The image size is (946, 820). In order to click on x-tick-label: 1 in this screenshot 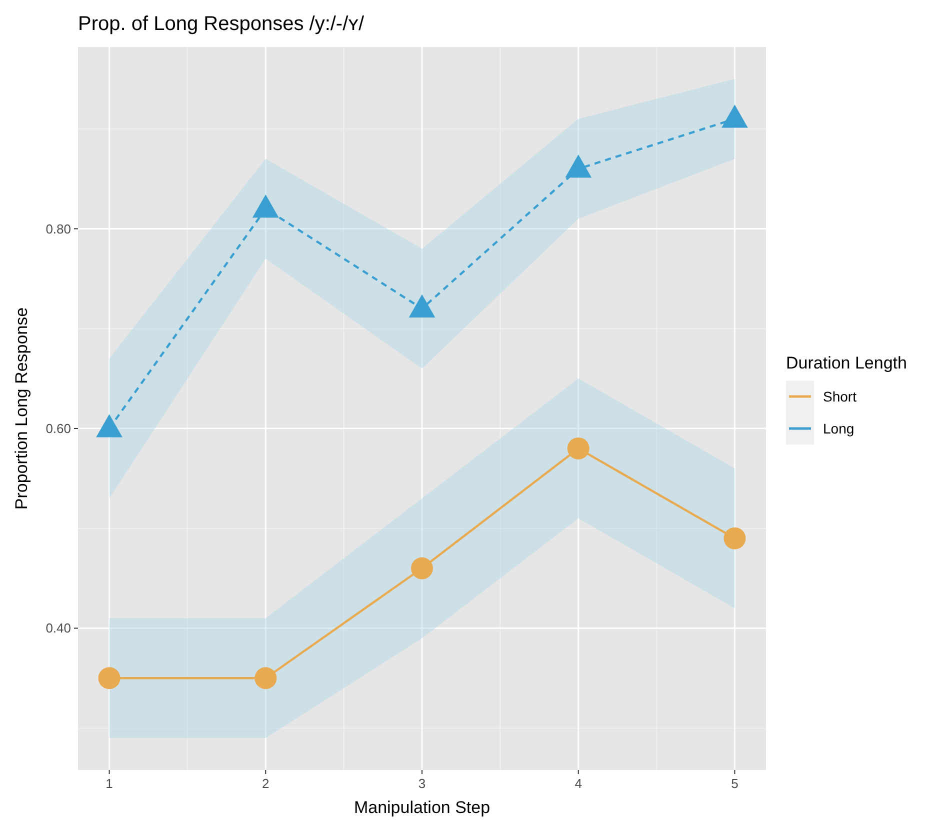, I will do `click(109, 783)`.